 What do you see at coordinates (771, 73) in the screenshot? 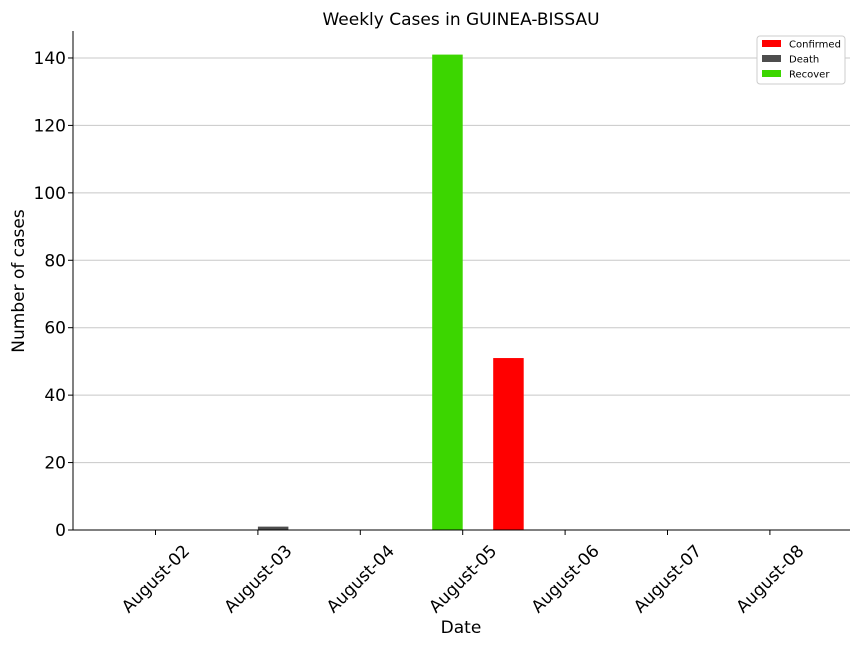
I see `legend-swatch-recover` at bounding box center [771, 73].